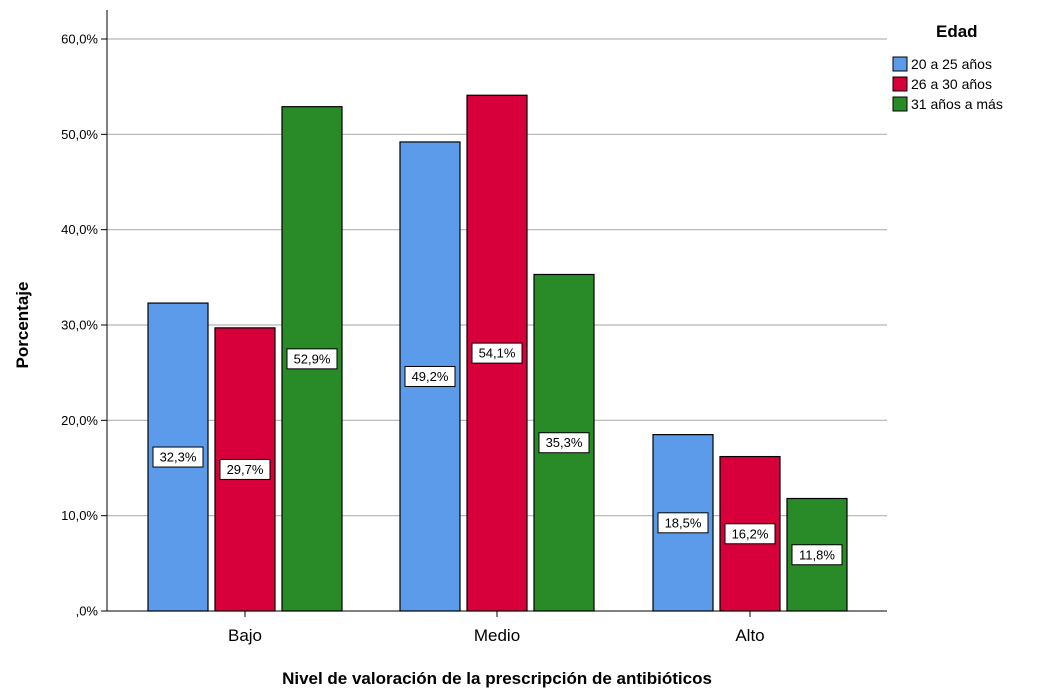 Image resolution: width=1043 pixels, height=693 pixels. I want to click on y-tick-label: 30,0%, so click(79, 325).